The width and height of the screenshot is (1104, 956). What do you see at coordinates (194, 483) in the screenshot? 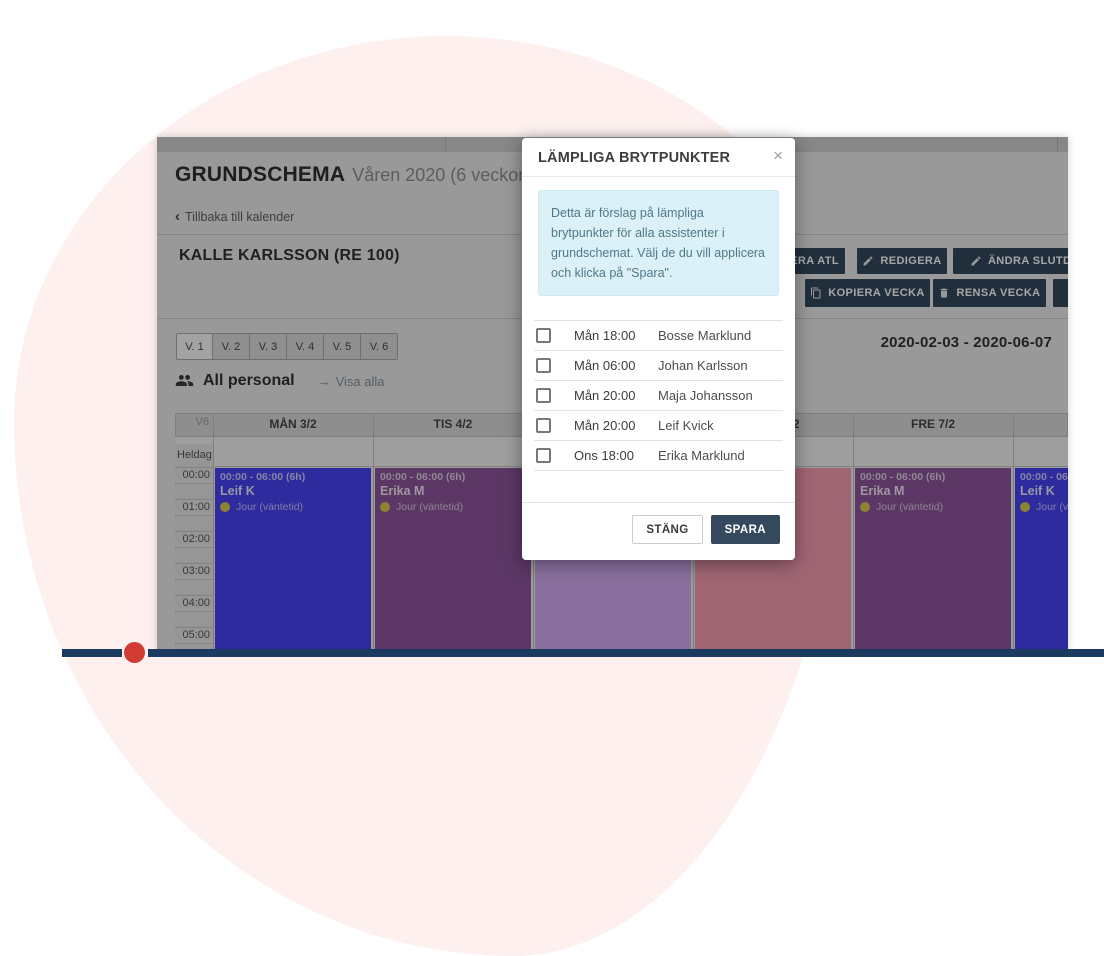
I see `hour-cell: 00:00` at bounding box center [194, 483].